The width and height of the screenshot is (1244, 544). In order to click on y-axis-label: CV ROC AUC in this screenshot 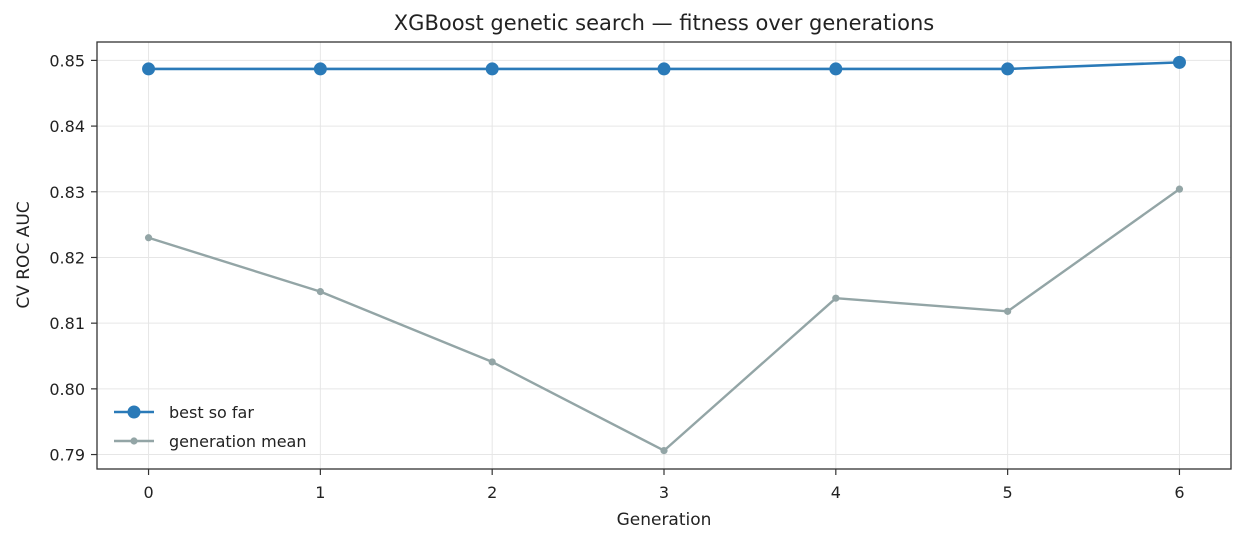, I will do `click(24, 254)`.